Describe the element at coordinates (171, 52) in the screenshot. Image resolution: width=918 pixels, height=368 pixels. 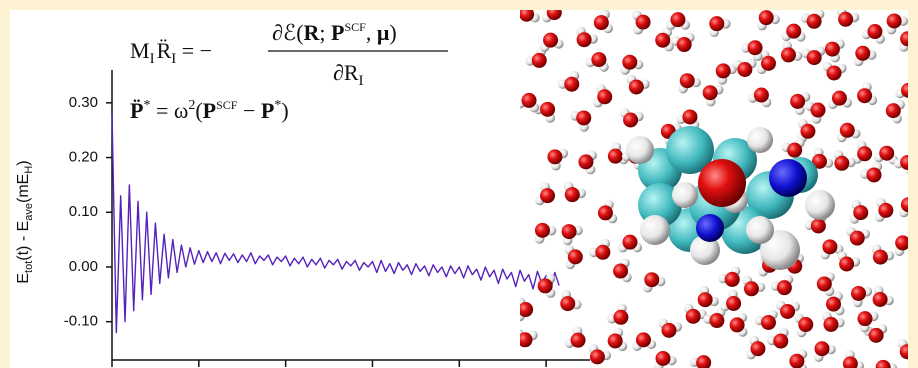
I see `equation-force-lhs: MIR̈I = −` at that location.